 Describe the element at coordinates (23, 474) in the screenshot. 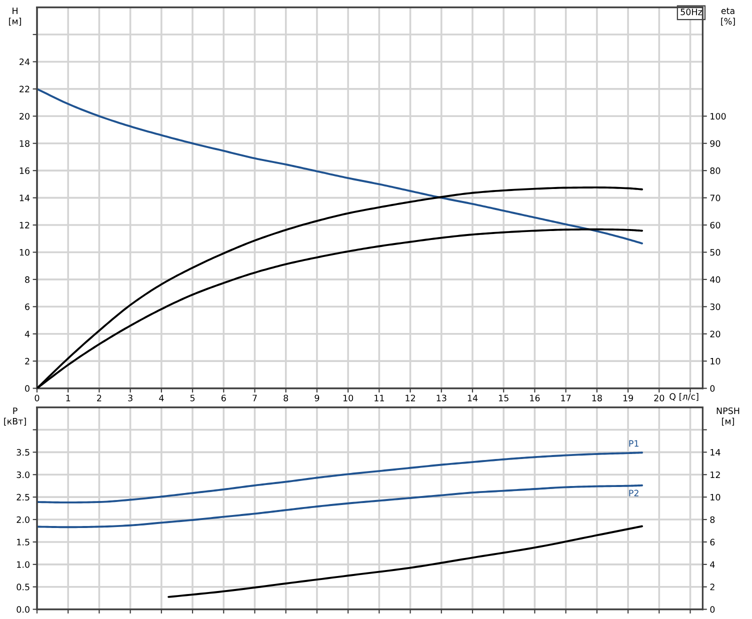

I see `y-tick-label: 3.0` at that location.